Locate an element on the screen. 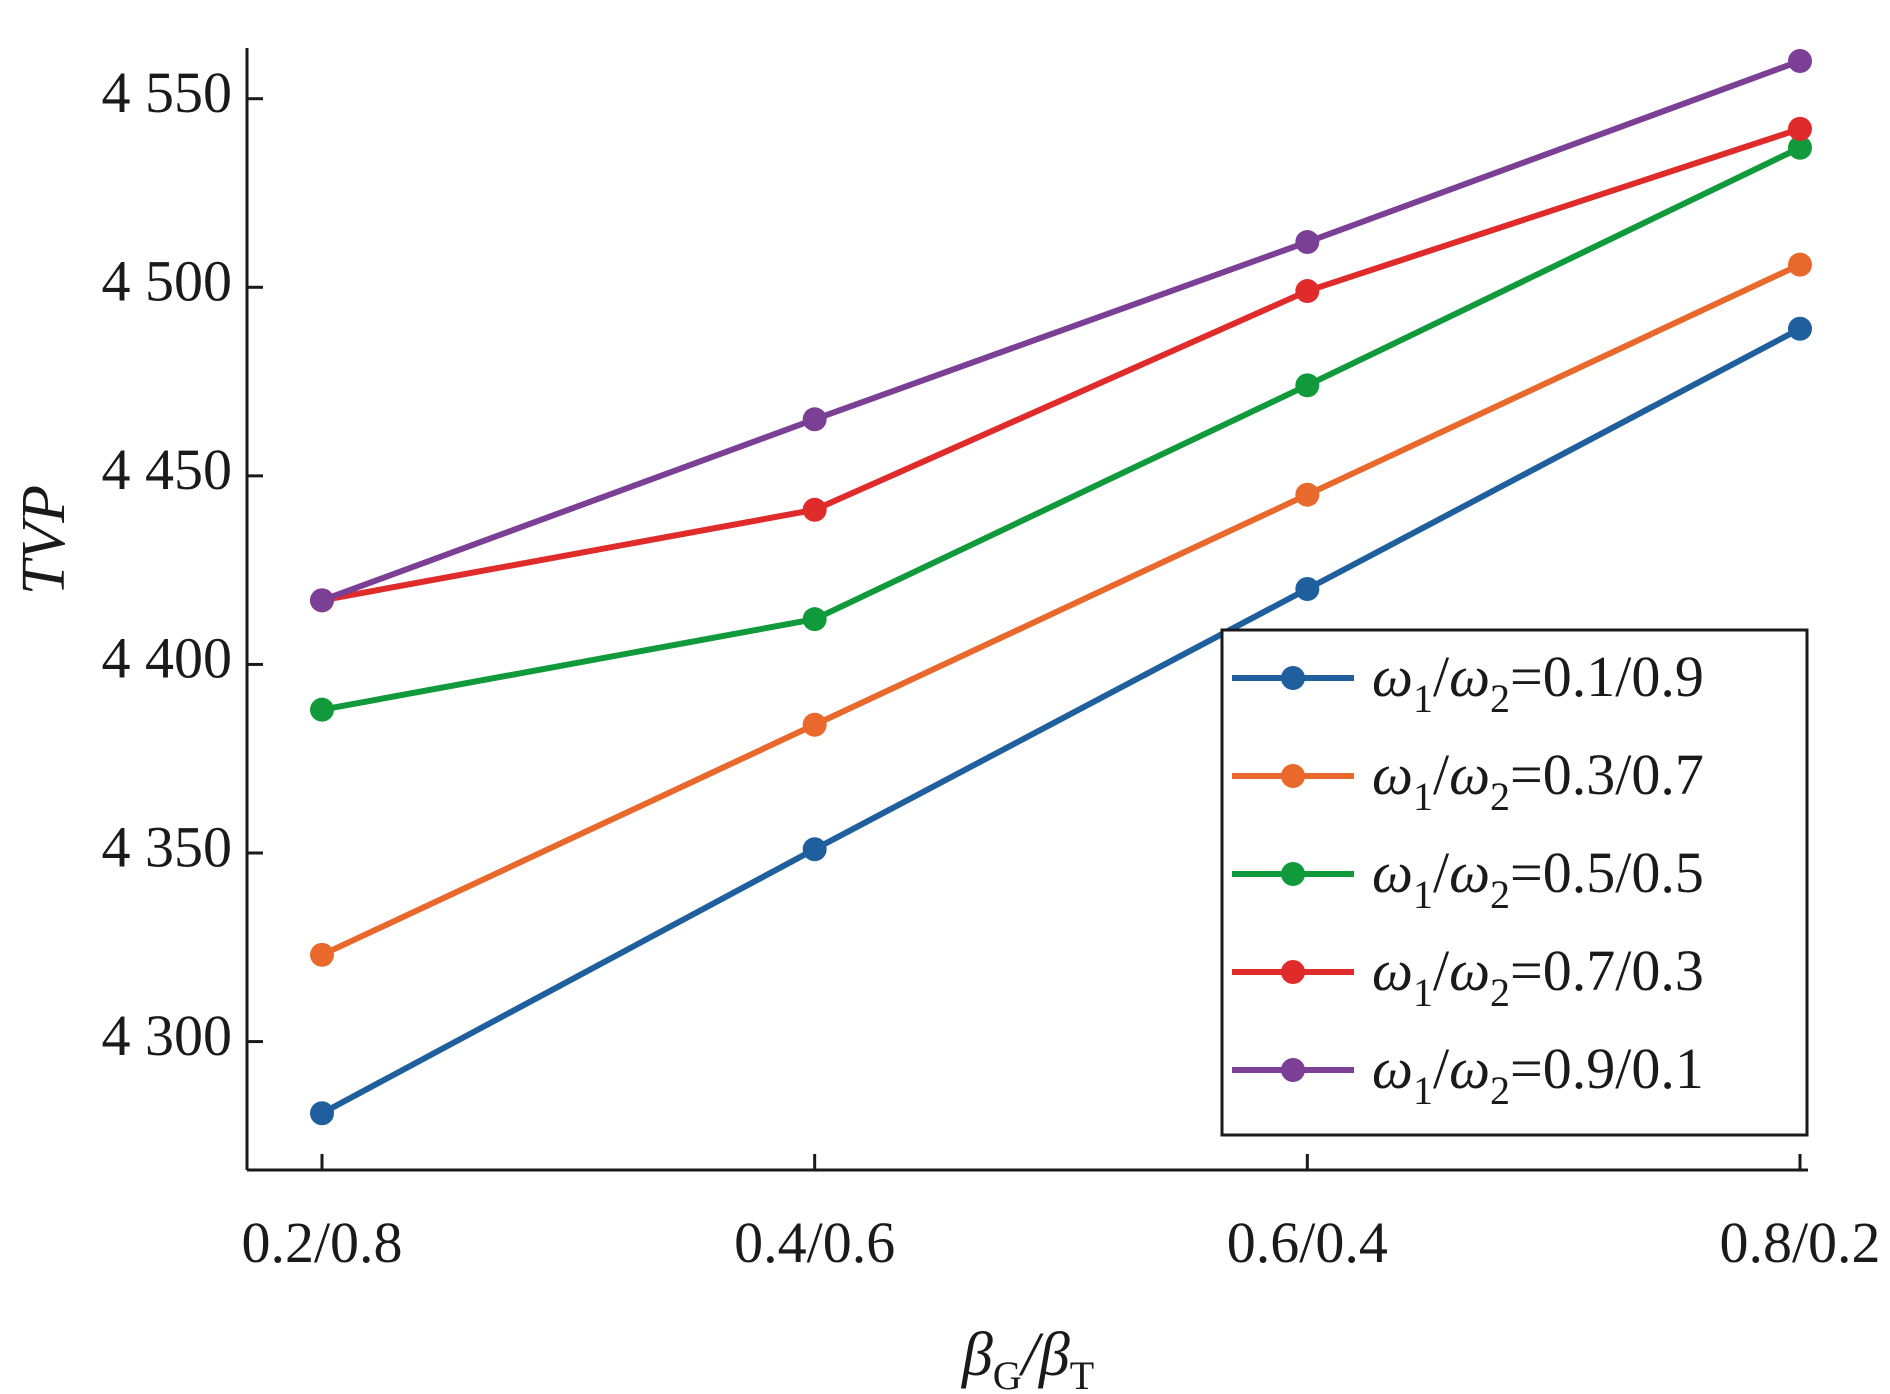  y-tick-label: 4 450 is located at coordinates (167, 469).